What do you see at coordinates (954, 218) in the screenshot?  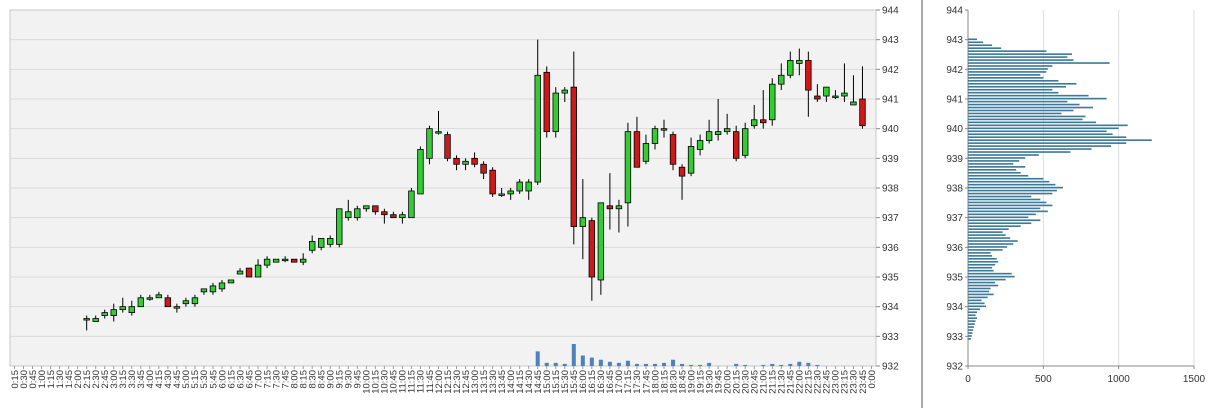 I see `y-tick-label: 937` at bounding box center [954, 218].